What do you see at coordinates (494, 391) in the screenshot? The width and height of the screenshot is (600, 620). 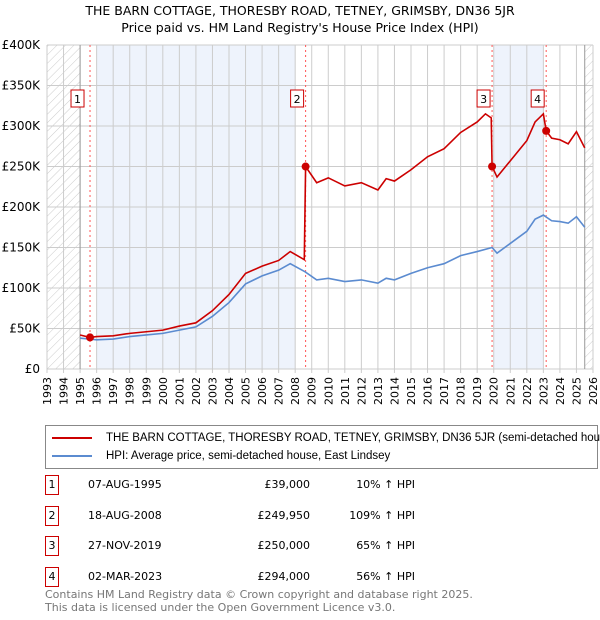 I see `x-tick-label: 2020` at bounding box center [494, 391].